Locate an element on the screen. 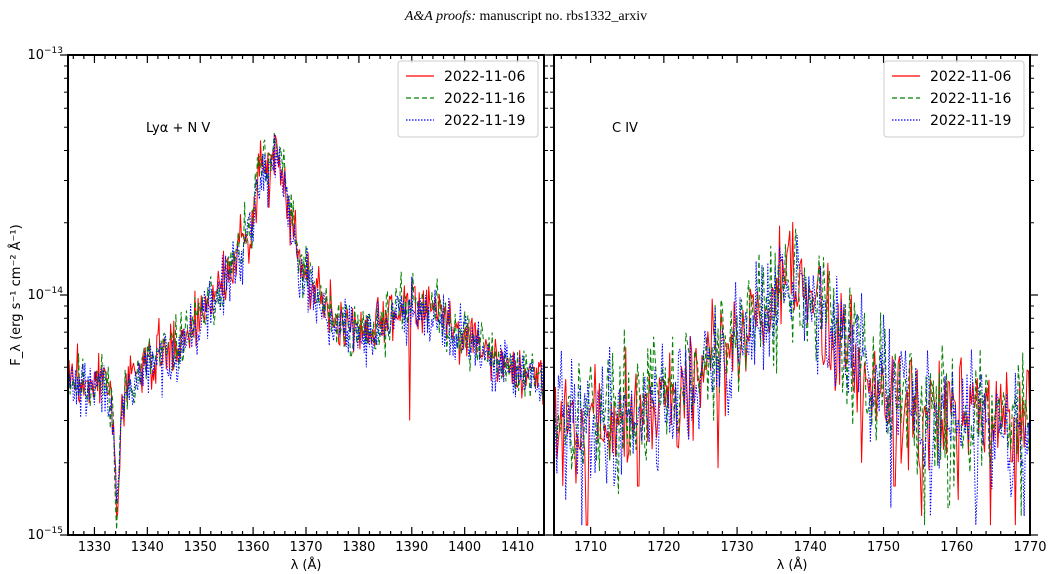 This screenshot has width=1052, height=574. x-tick-label: 1730 is located at coordinates (737, 547).